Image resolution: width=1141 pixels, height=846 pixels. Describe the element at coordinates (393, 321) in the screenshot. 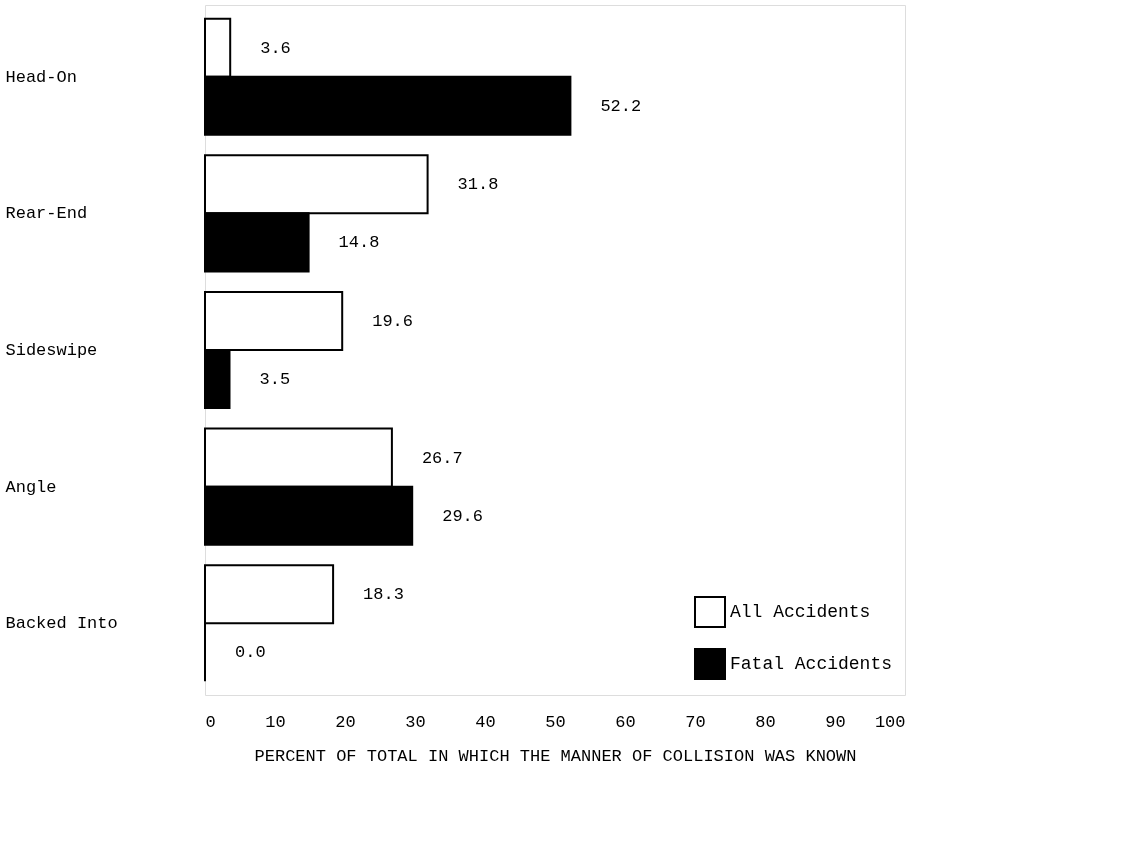

I see `data-label: 19.6` at that location.